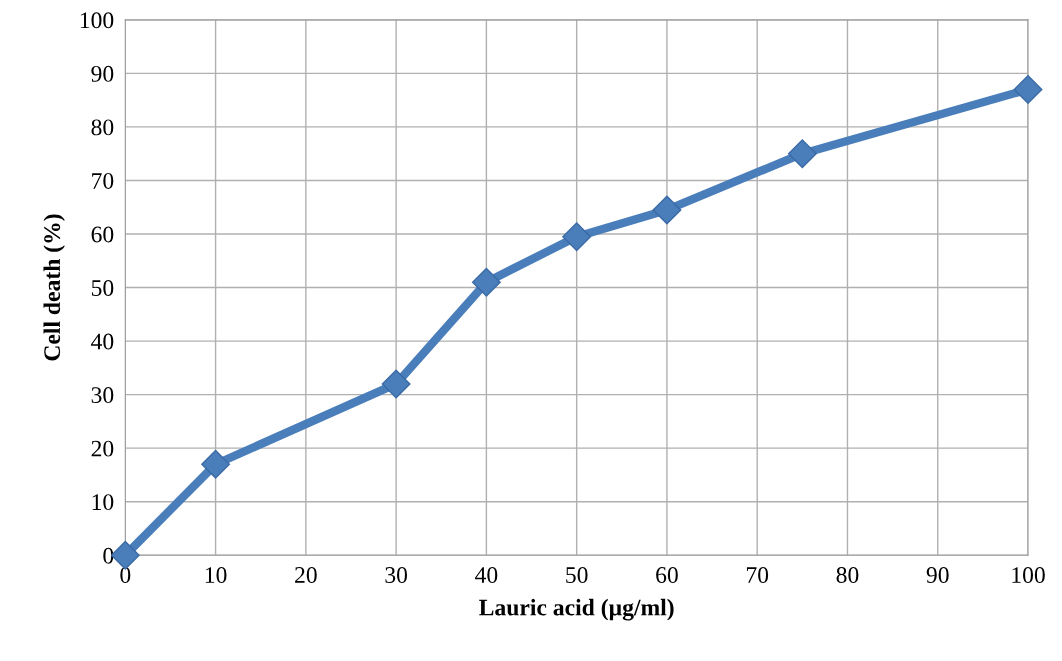 The width and height of the screenshot is (1062, 661). What do you see at coordinates (108, 555) in the screenshot?
I see `y-tick-label: 0` at bounding box center [108, 555].